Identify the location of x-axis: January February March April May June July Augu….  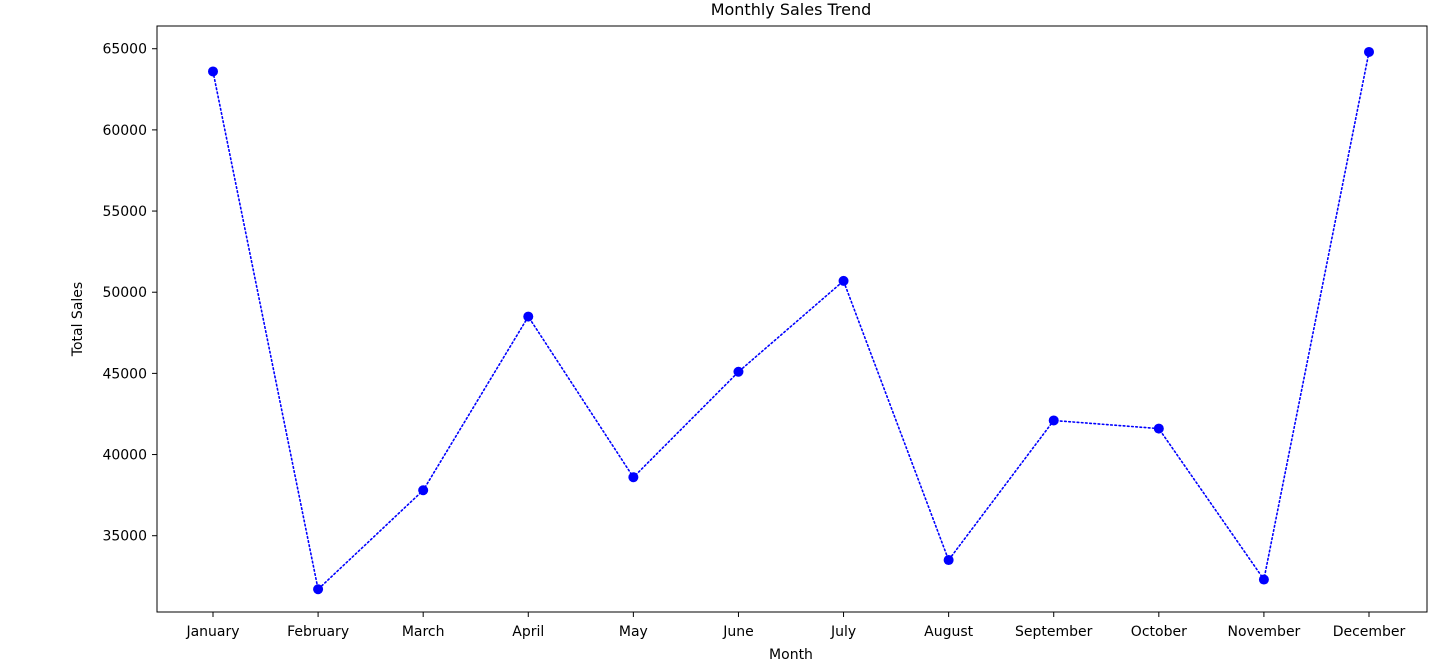
(795, 626).